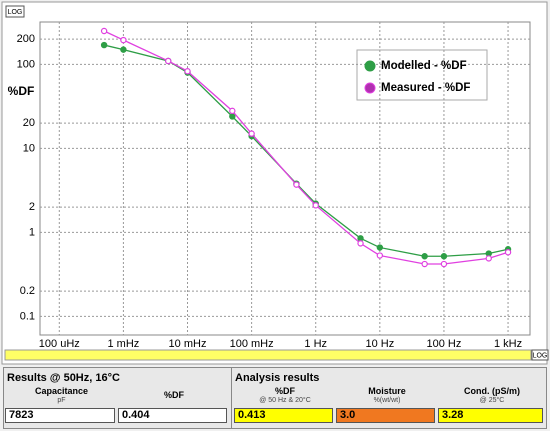  I want to click on column-label: Cond. (pS/m), so click(492, 391).